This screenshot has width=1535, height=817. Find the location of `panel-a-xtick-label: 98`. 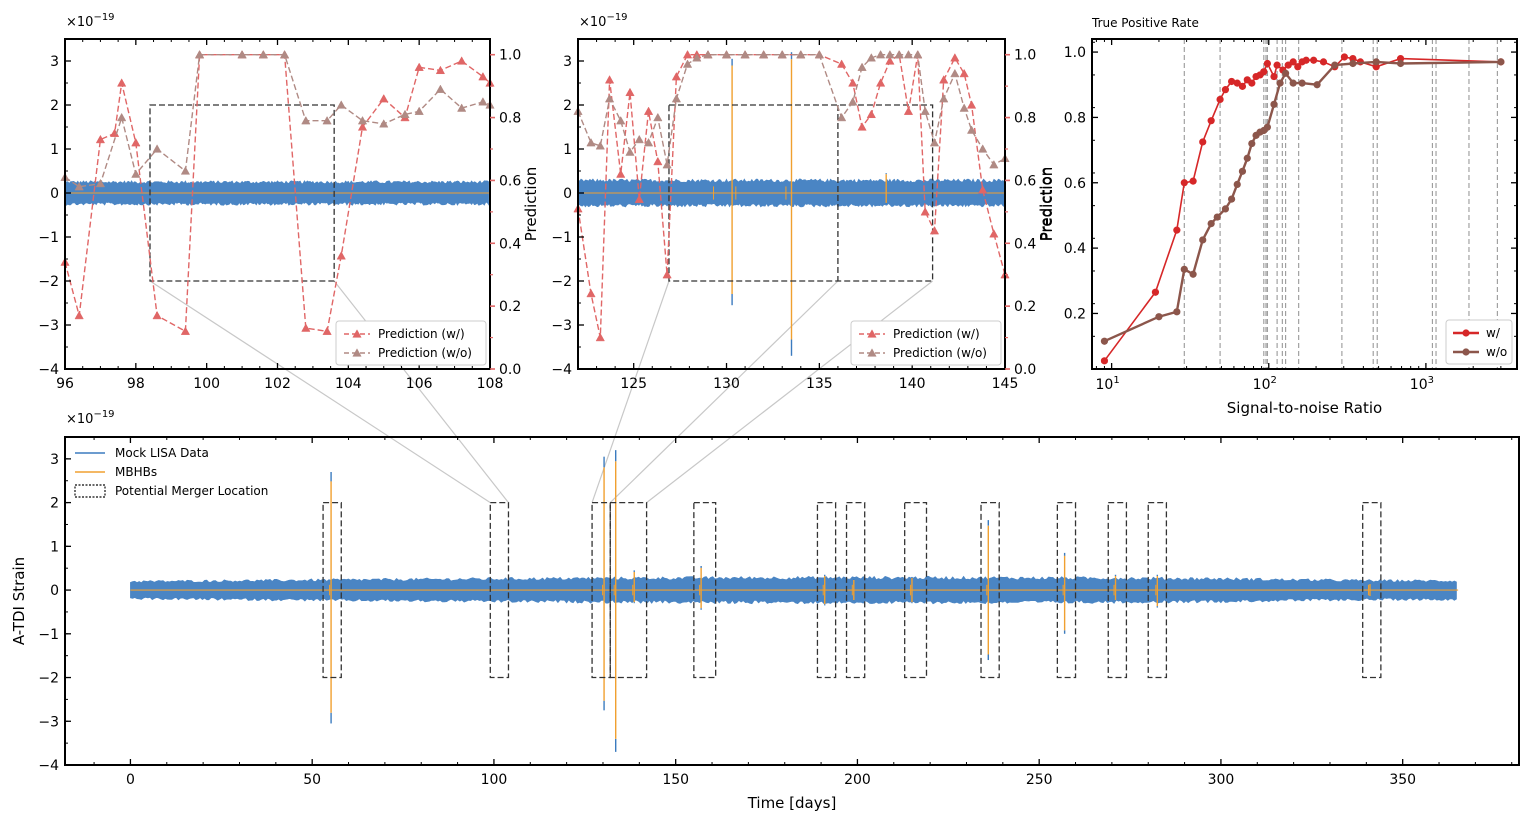

panel-a-xtick-label: 98 is located at coordinates (136, 384).